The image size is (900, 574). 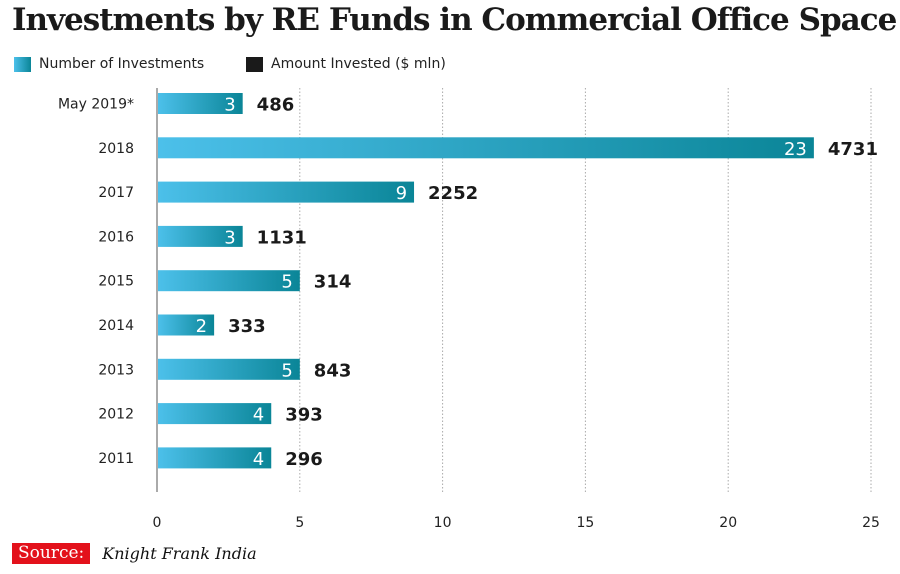 What do you see at coordinates (116, 370) in the screenshot?
I see `category-label: 2013` at bounding box center [116, 370].